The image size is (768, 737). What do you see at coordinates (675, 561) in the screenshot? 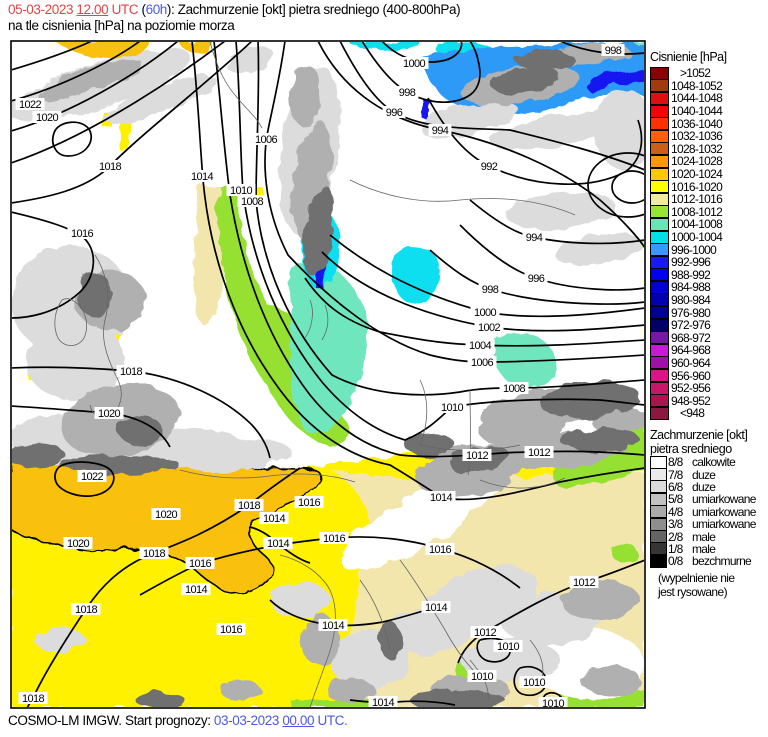
I see `cloud-okta-label: 0/8` at bounding box center [675, 561].